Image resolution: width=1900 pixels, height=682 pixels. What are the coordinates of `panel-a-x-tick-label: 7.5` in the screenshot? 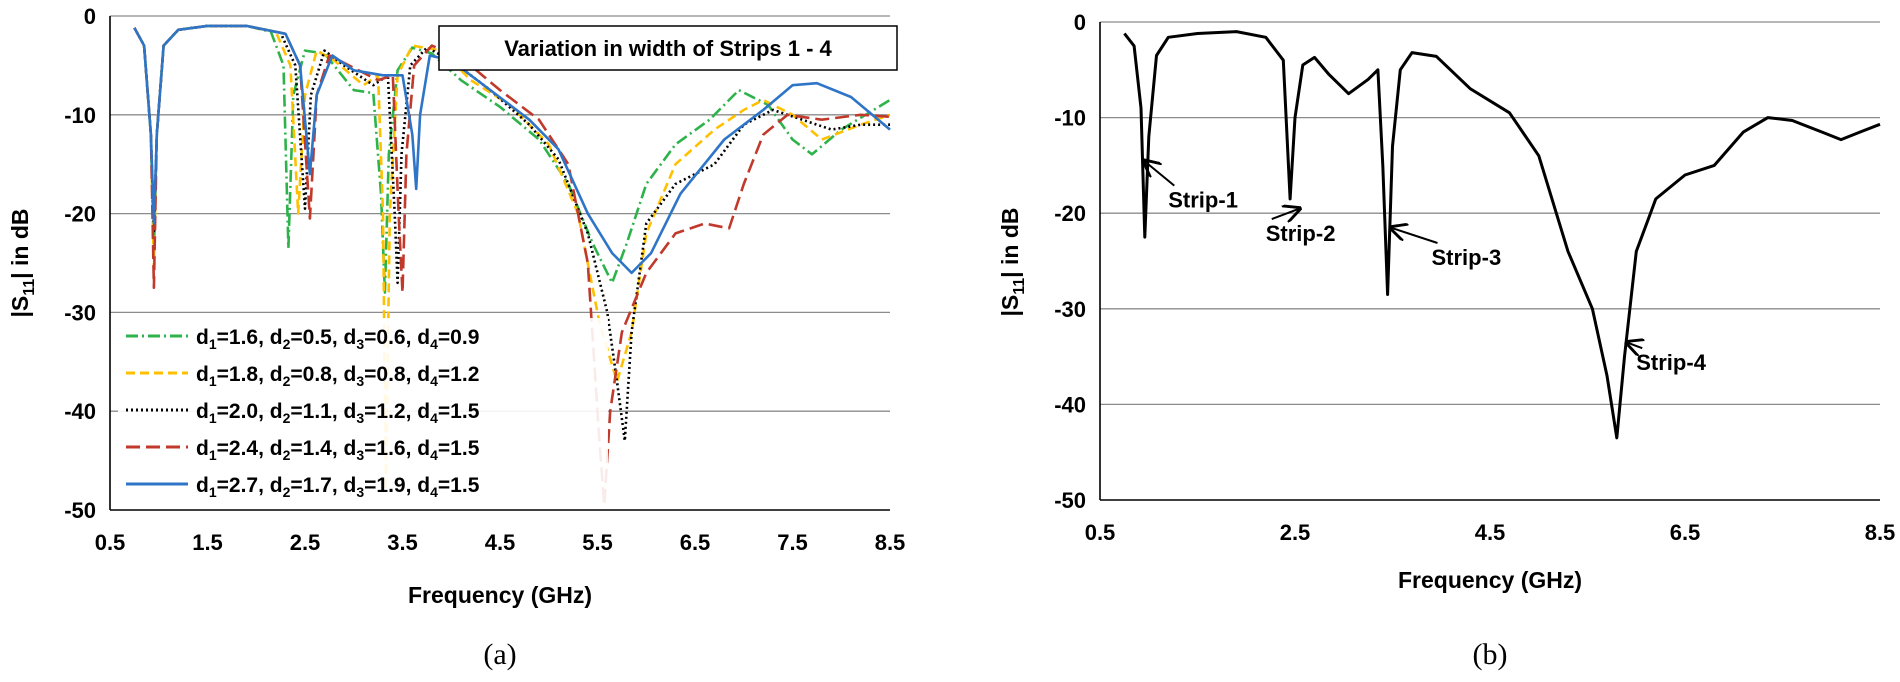 It's located at (792, 542).